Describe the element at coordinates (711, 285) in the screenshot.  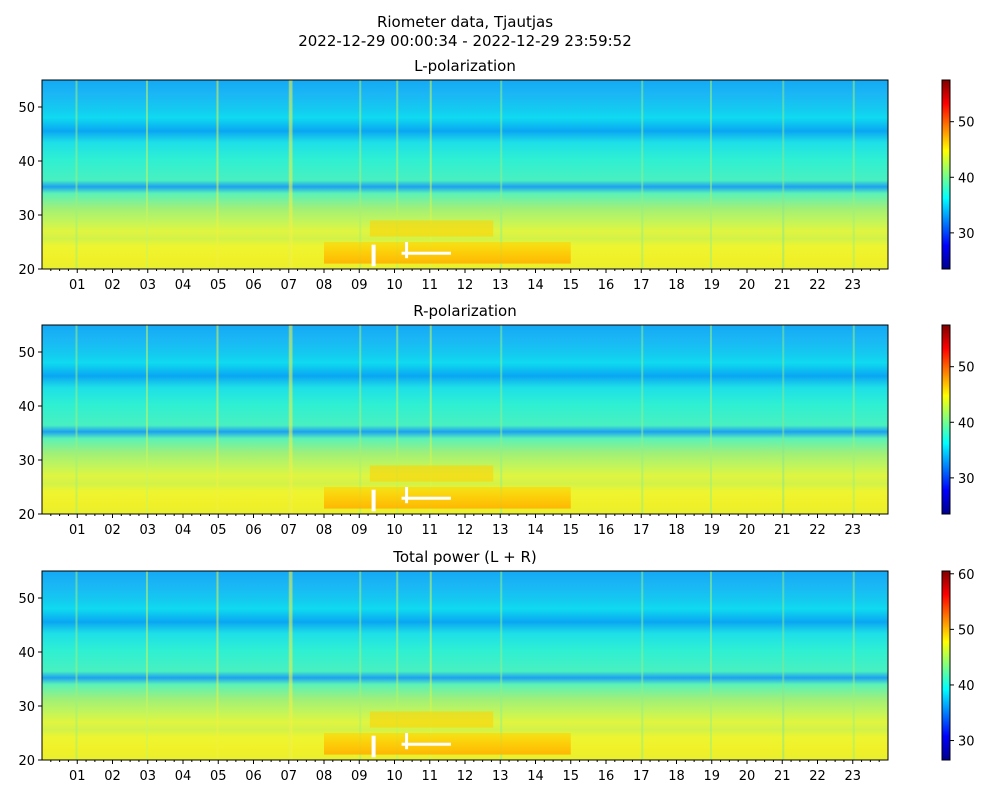
I see `x-tick-label: 19` at that location.